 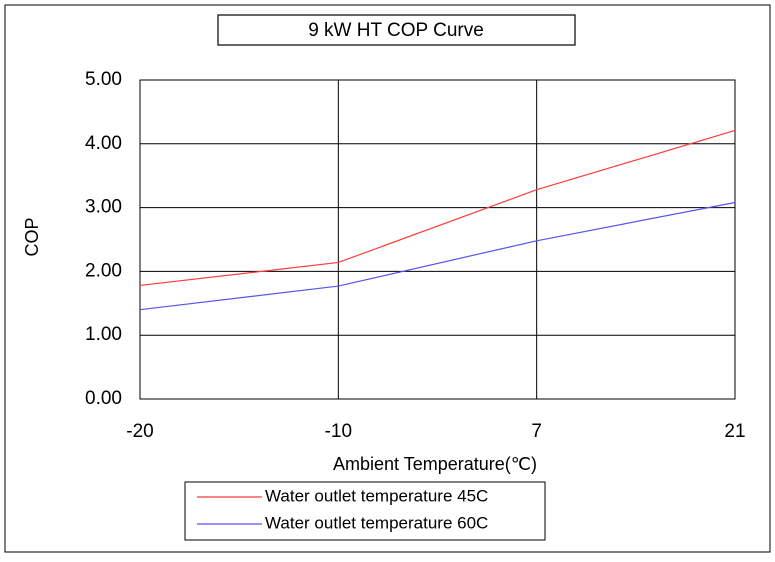 What do you see at coordinates (32, 236) in the screenshot?
I see `y-axis-label: COP` at bounding box center [32, 236].